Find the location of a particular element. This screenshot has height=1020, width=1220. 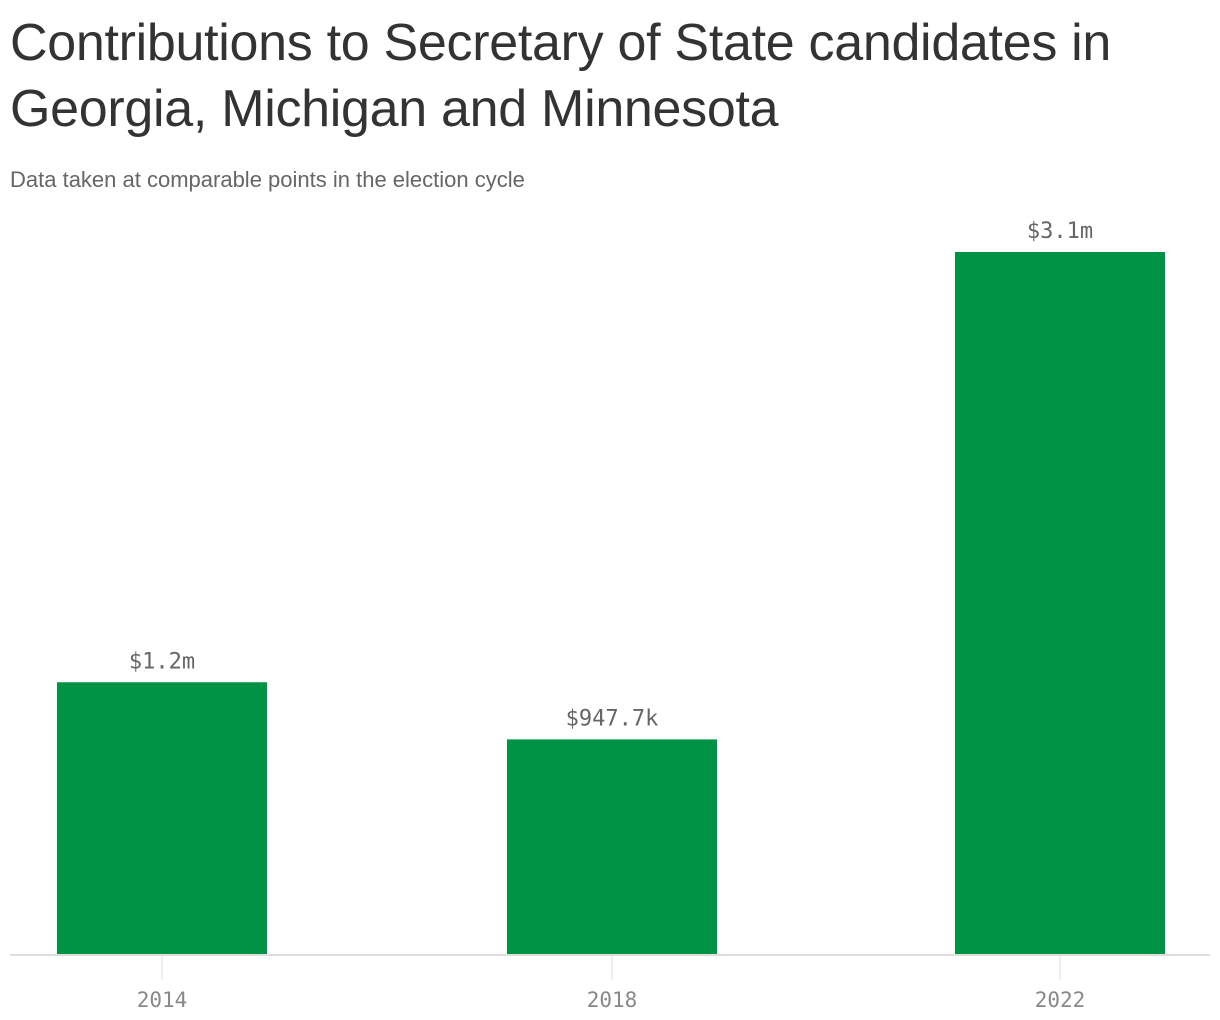

bar-value-label-2018: $947.7k is located at coordinates (612, 718).